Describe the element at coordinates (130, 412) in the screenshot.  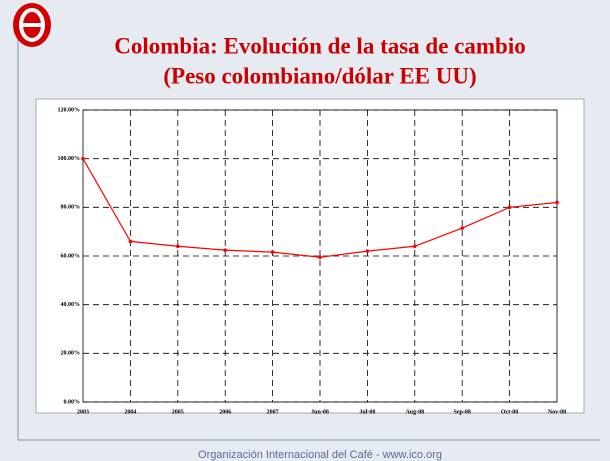
I see `x-tick-label: 2004` at that location.